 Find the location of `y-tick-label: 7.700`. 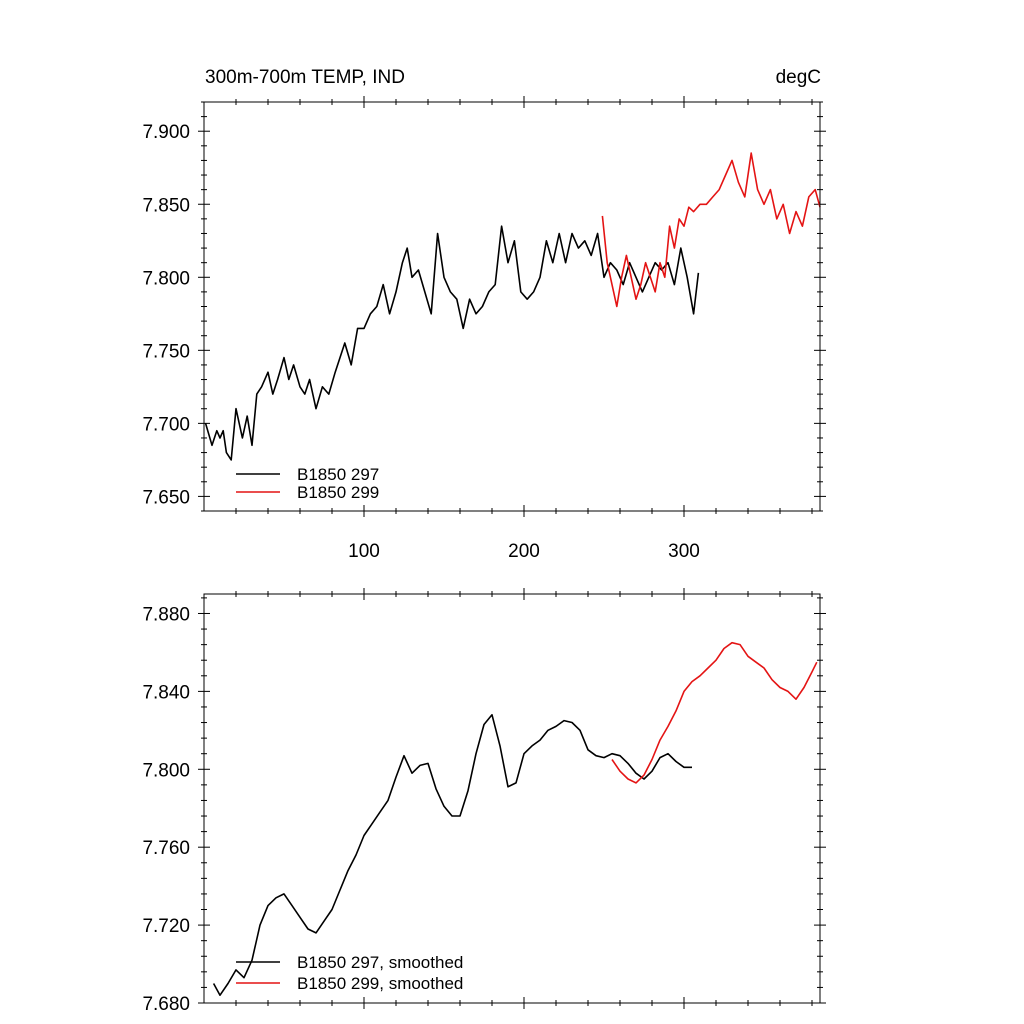

y-tick-label: 7.700 is located at coordinates (166, 424).